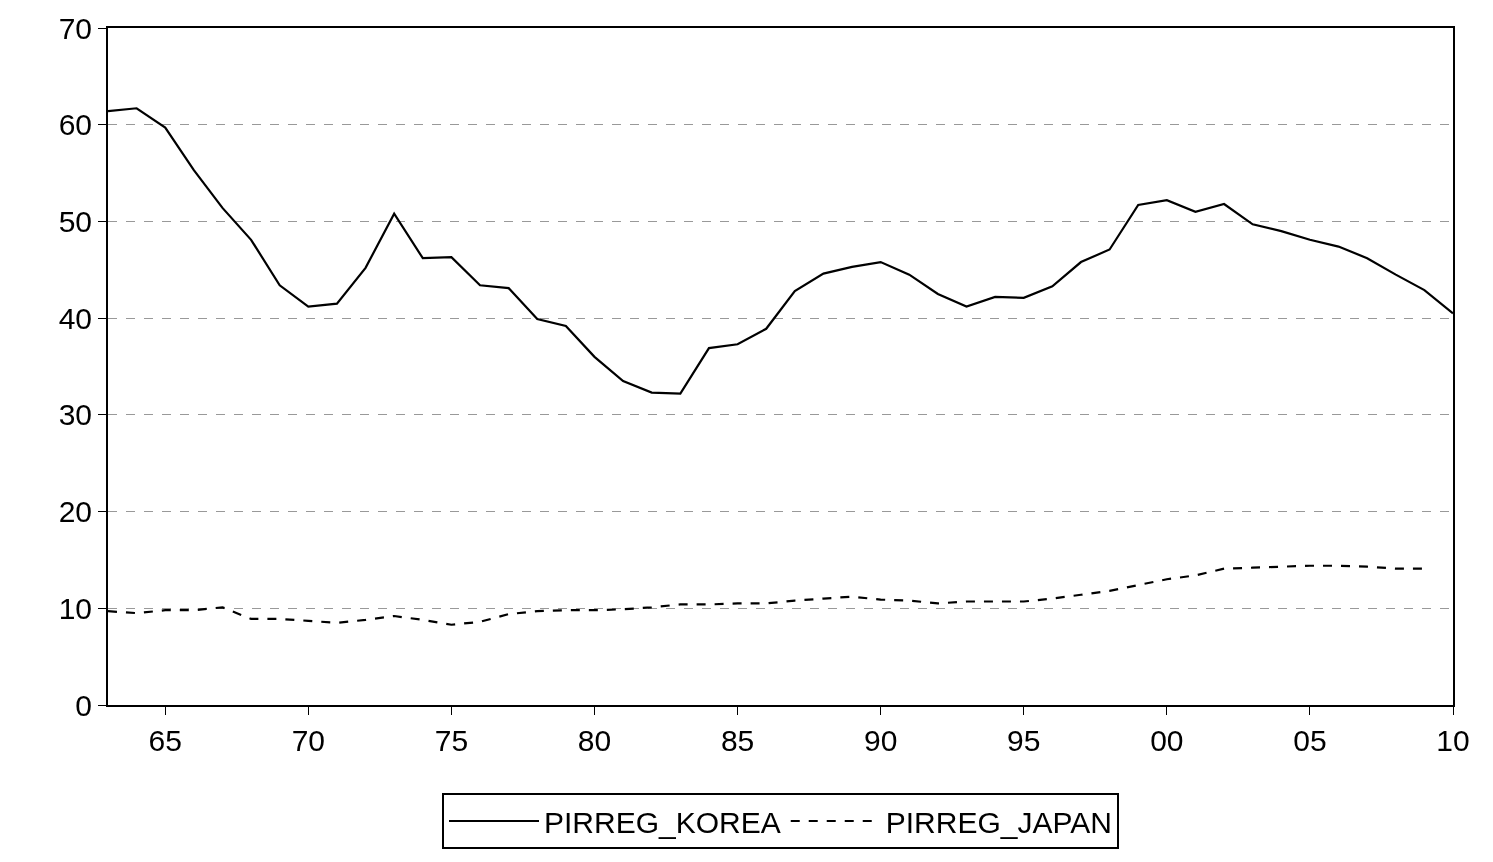  What do you see at coordinates (880, 740) in the screenshot?
I see `x-tick-label: 90` at bounding box center [880, 740].